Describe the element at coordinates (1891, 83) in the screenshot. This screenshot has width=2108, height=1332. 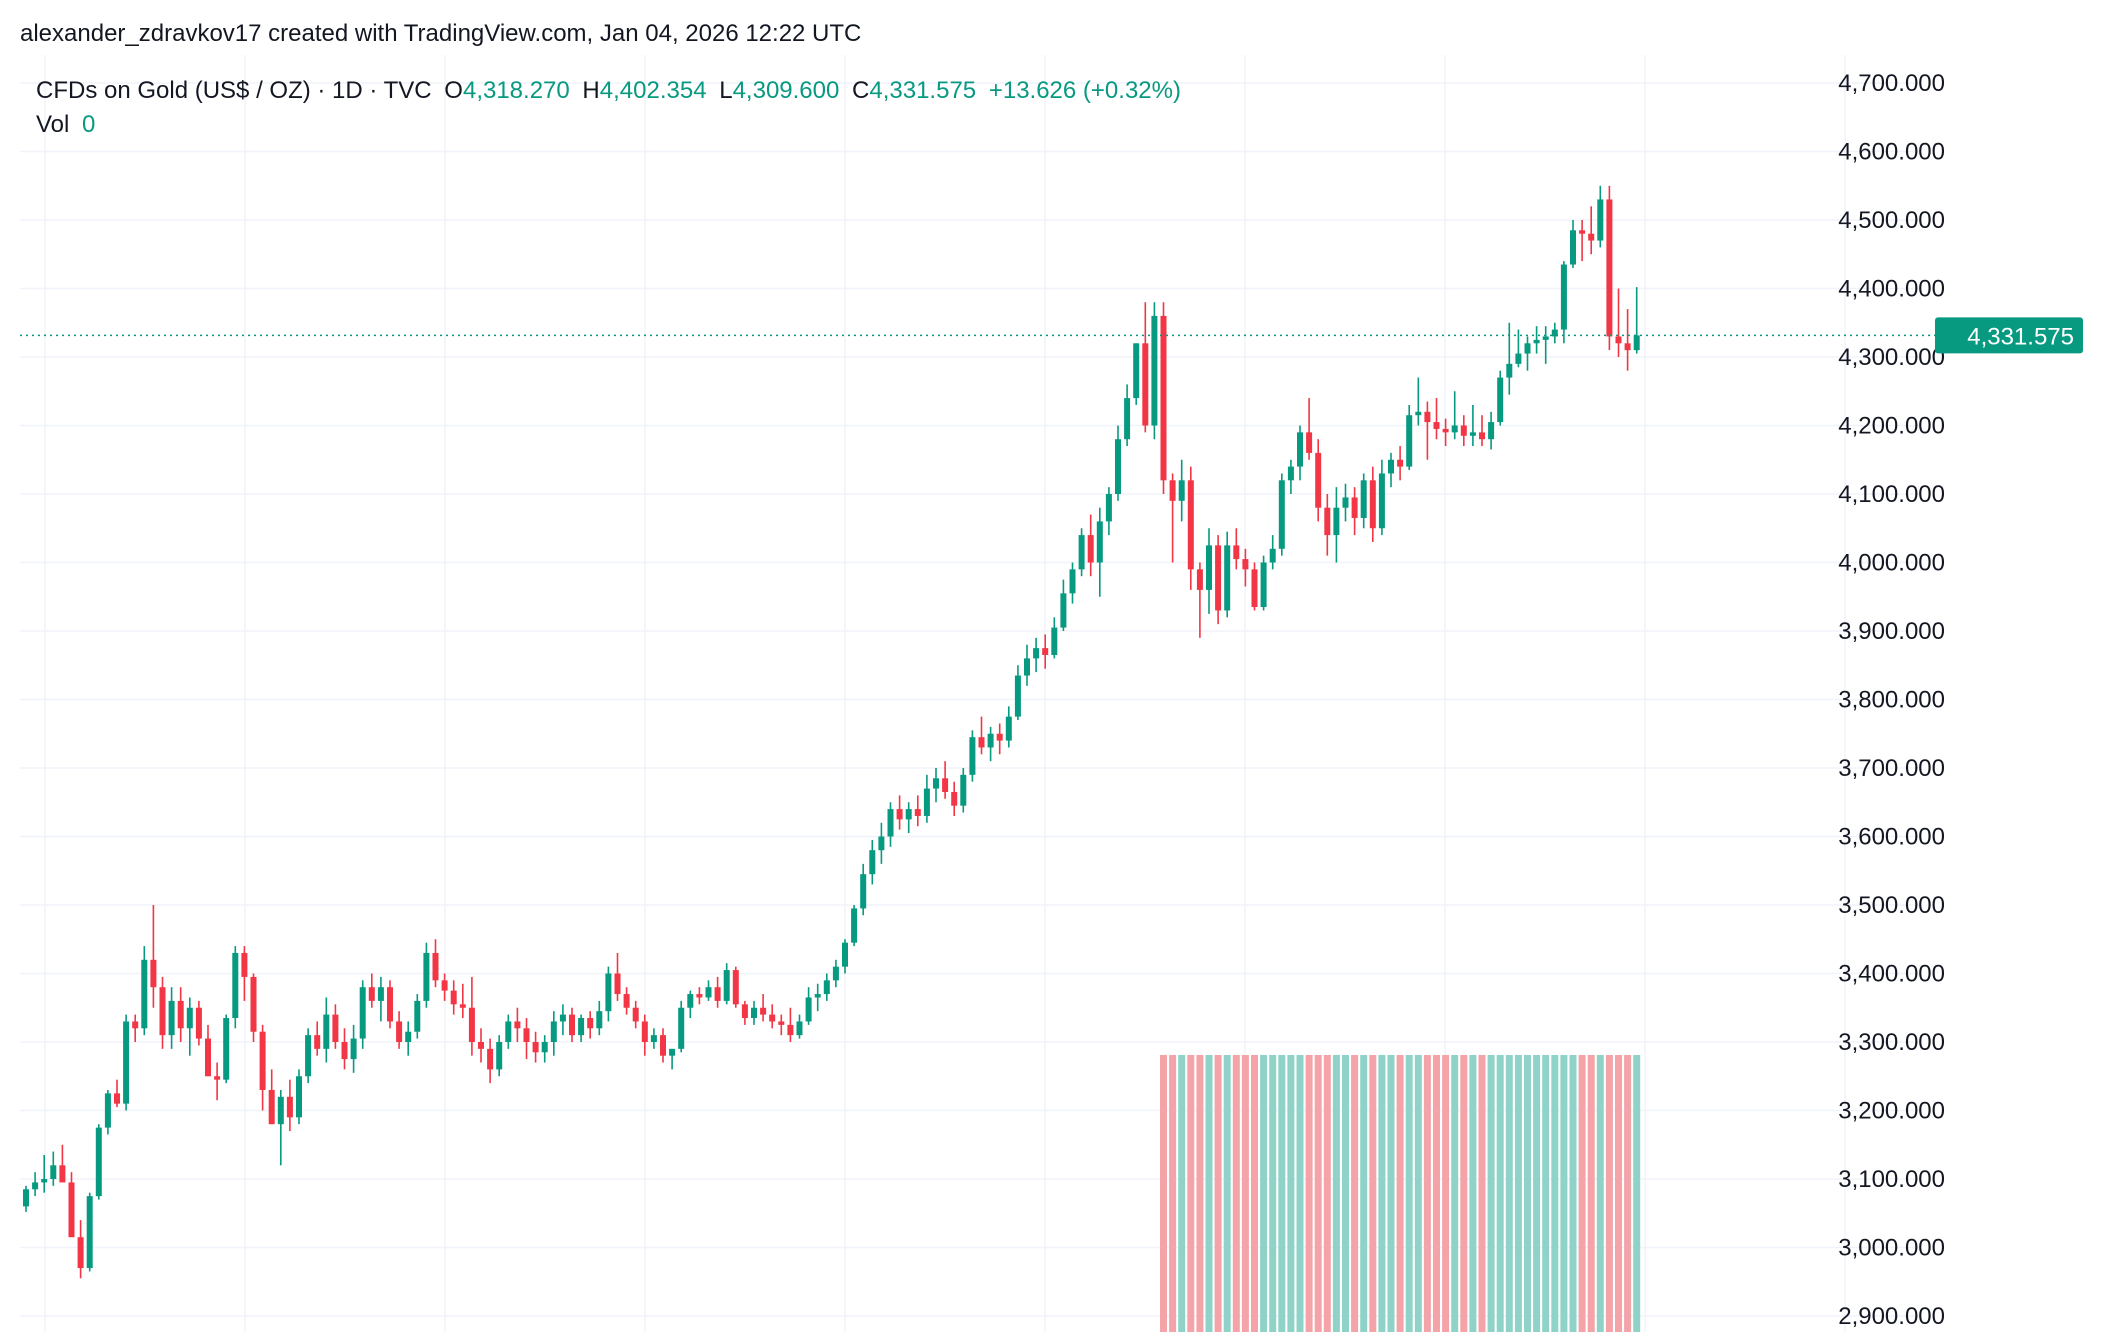
I see `y-tick-label: 4,700.000` at that location.